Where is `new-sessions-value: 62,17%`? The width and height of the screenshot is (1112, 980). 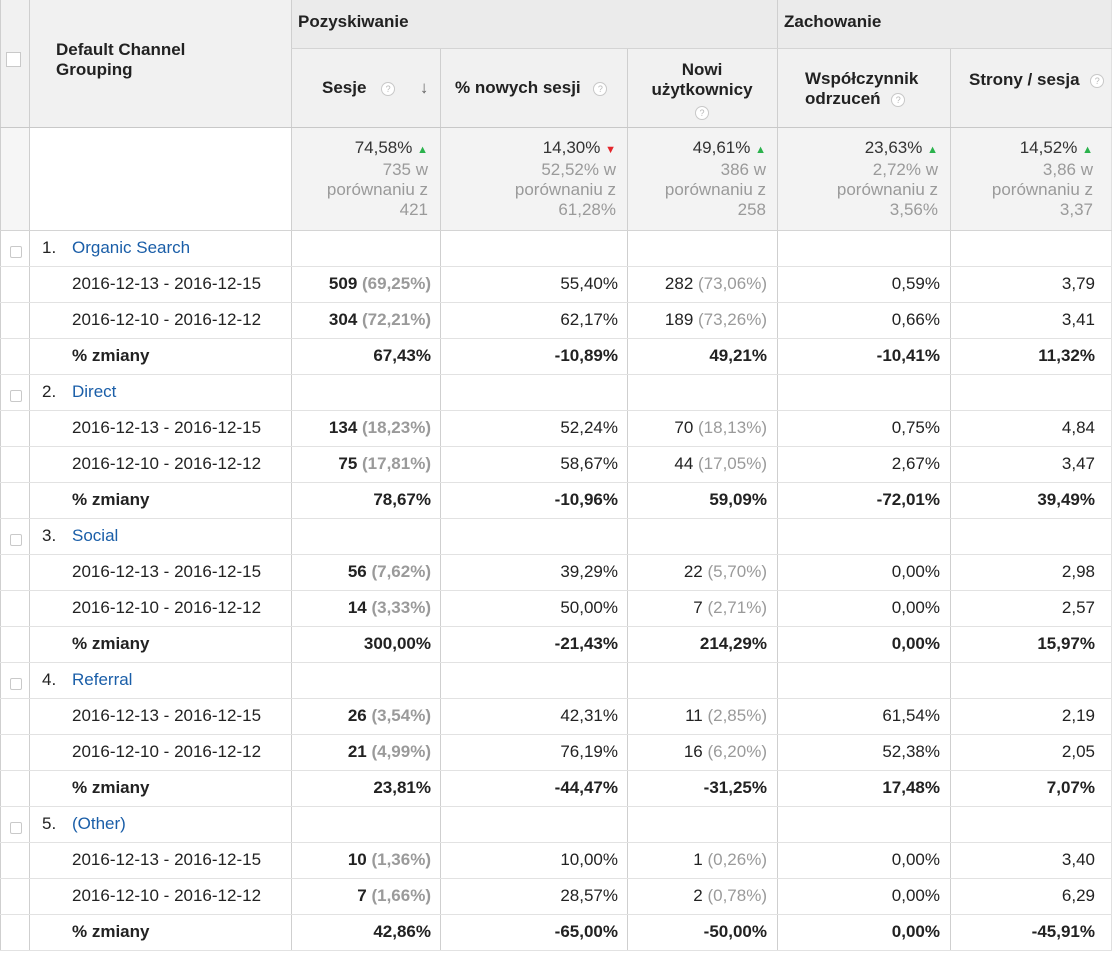
new-sessions-value: 62,17% is located at coordinates (589, 319).